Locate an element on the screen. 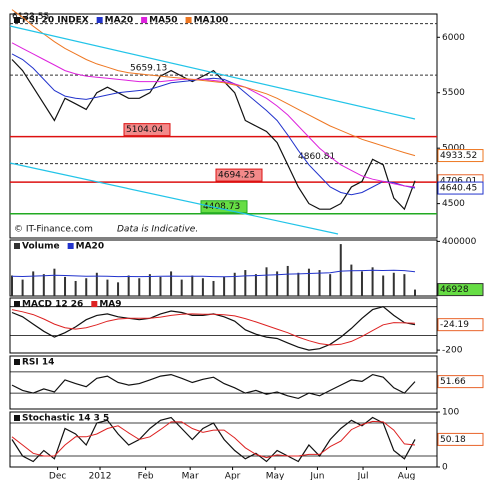  y-tick-label: -200 is located at coordinates (452, 351).